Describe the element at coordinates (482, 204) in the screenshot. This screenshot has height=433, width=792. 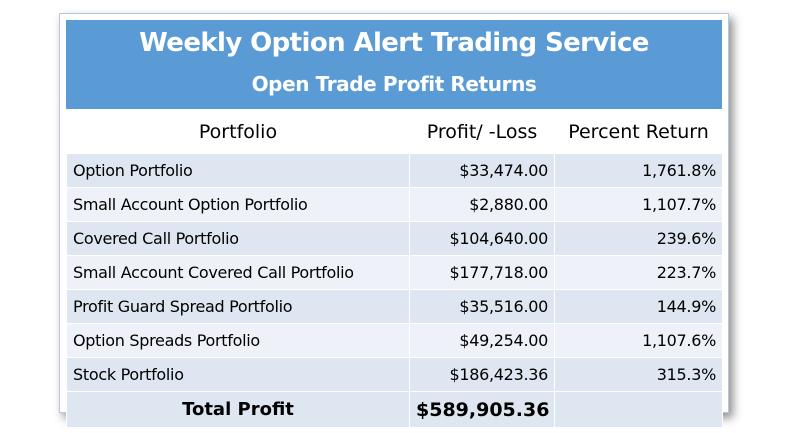
I see `profit-cell: $2,880.00` at that location.